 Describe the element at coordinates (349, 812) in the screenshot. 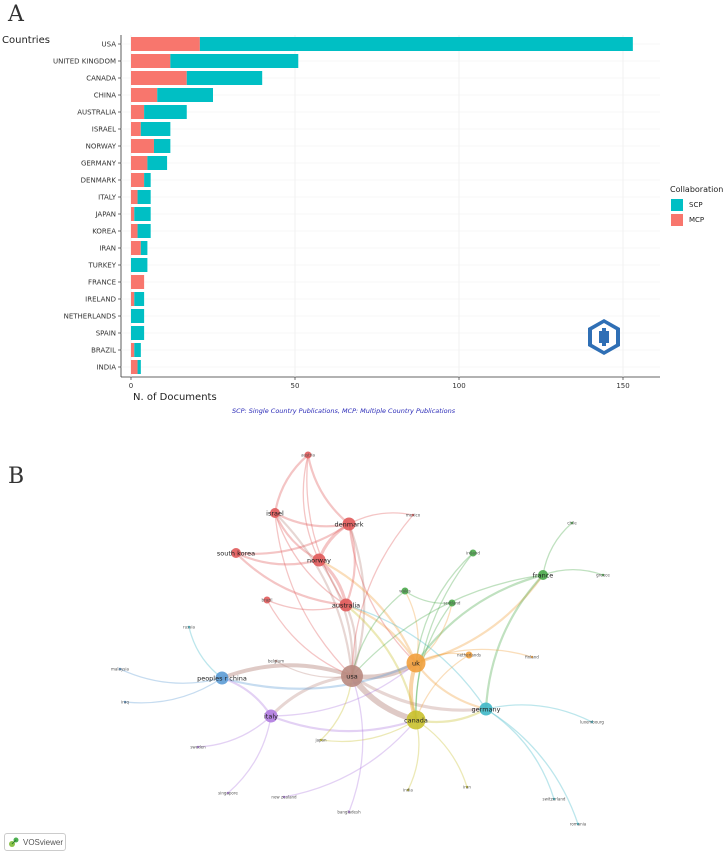

I see `network-node-label: bangladesh` at that location.